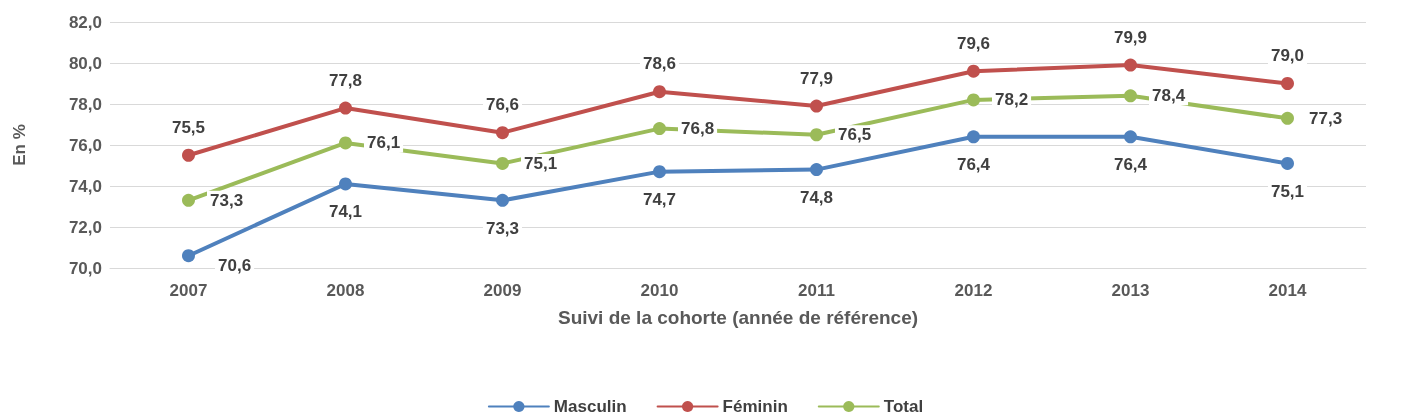 This screenshot has height=420, width=1411. What do you see at coordinates (659, 64) in the screenshot?
I see `data-label: 78,6` at bounding box center [659, 64].